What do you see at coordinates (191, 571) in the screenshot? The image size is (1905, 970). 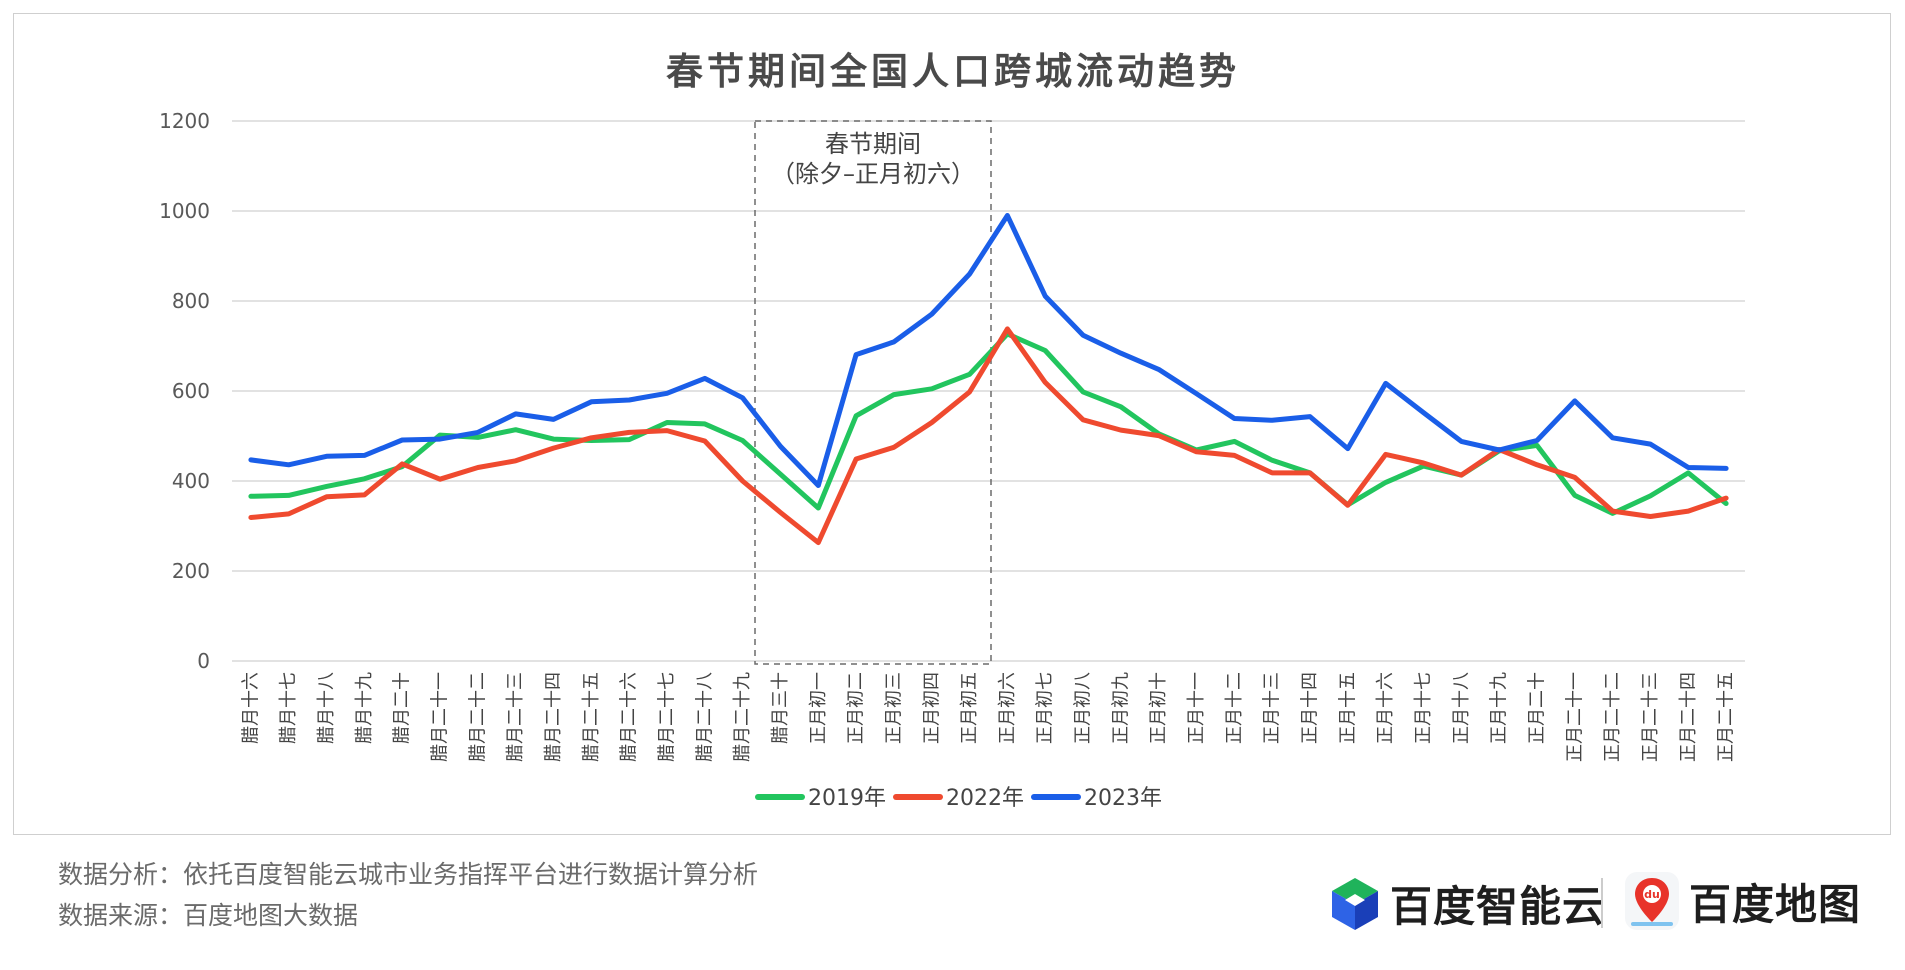 I see `y-tick-label: 200` at bounding box center [191, 571].